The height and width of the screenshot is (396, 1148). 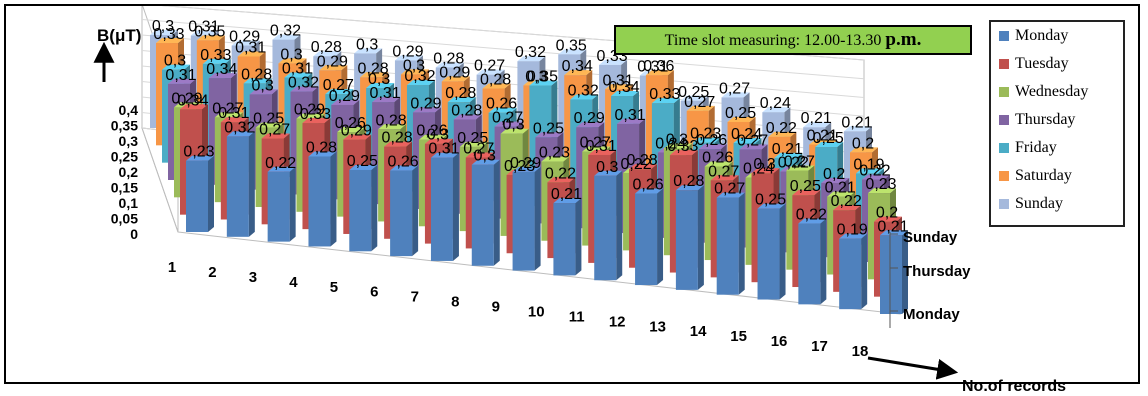 What do you see at coordinates (805, 186) in the screenshot?
I see `data-label: 0,25` at bounding box center [805, 186].